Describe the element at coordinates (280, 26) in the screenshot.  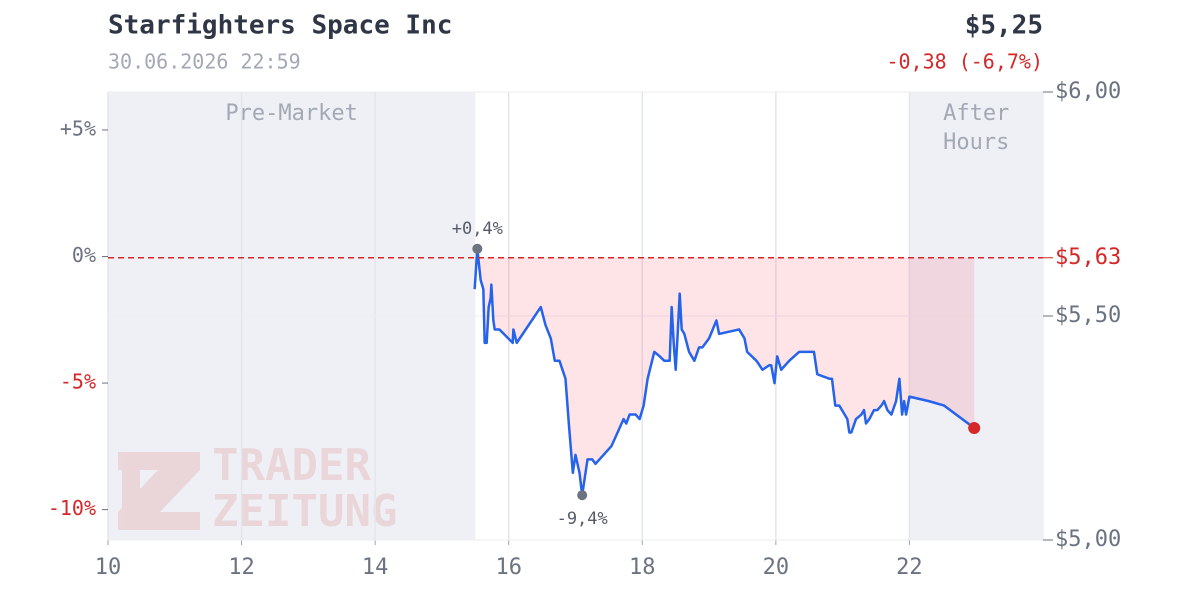
I see `chart-title: Starfighters Space Inc` at that location.